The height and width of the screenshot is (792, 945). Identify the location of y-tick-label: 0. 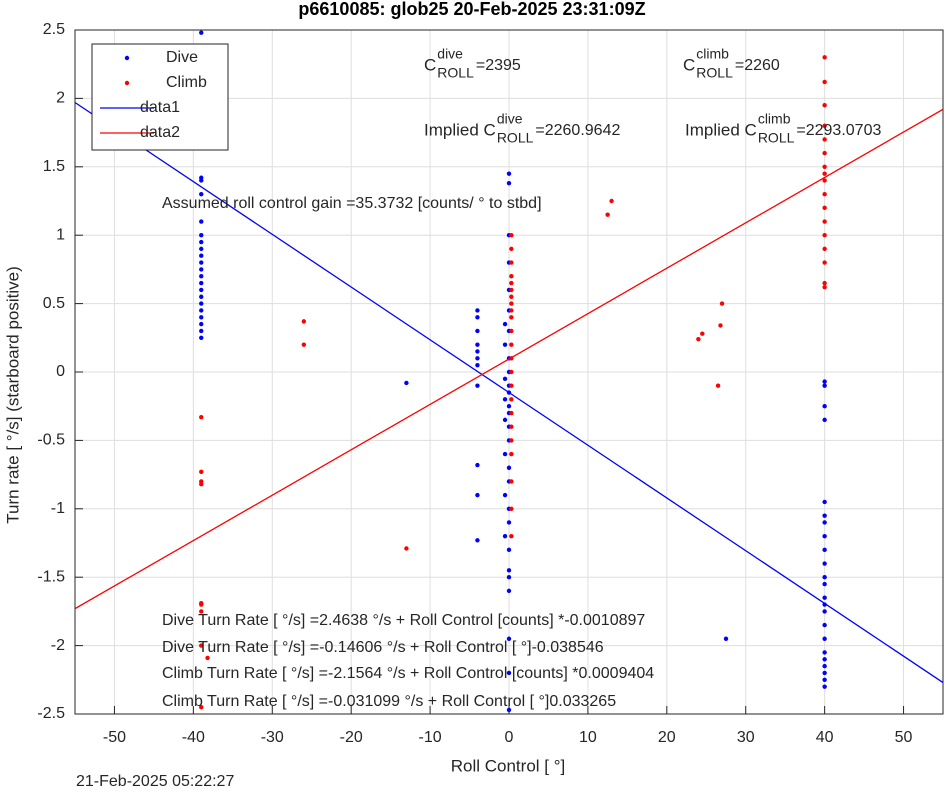
(60, 371).